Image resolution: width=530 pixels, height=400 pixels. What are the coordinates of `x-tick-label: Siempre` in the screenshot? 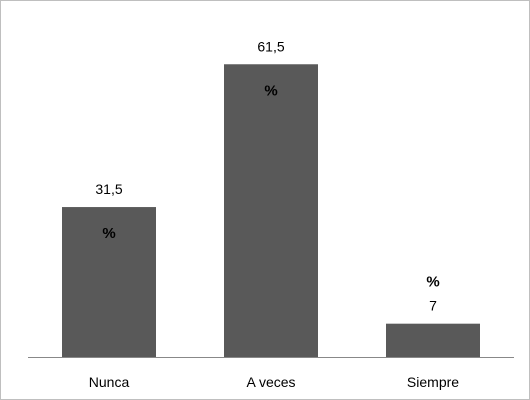 It's located at (433, 382).